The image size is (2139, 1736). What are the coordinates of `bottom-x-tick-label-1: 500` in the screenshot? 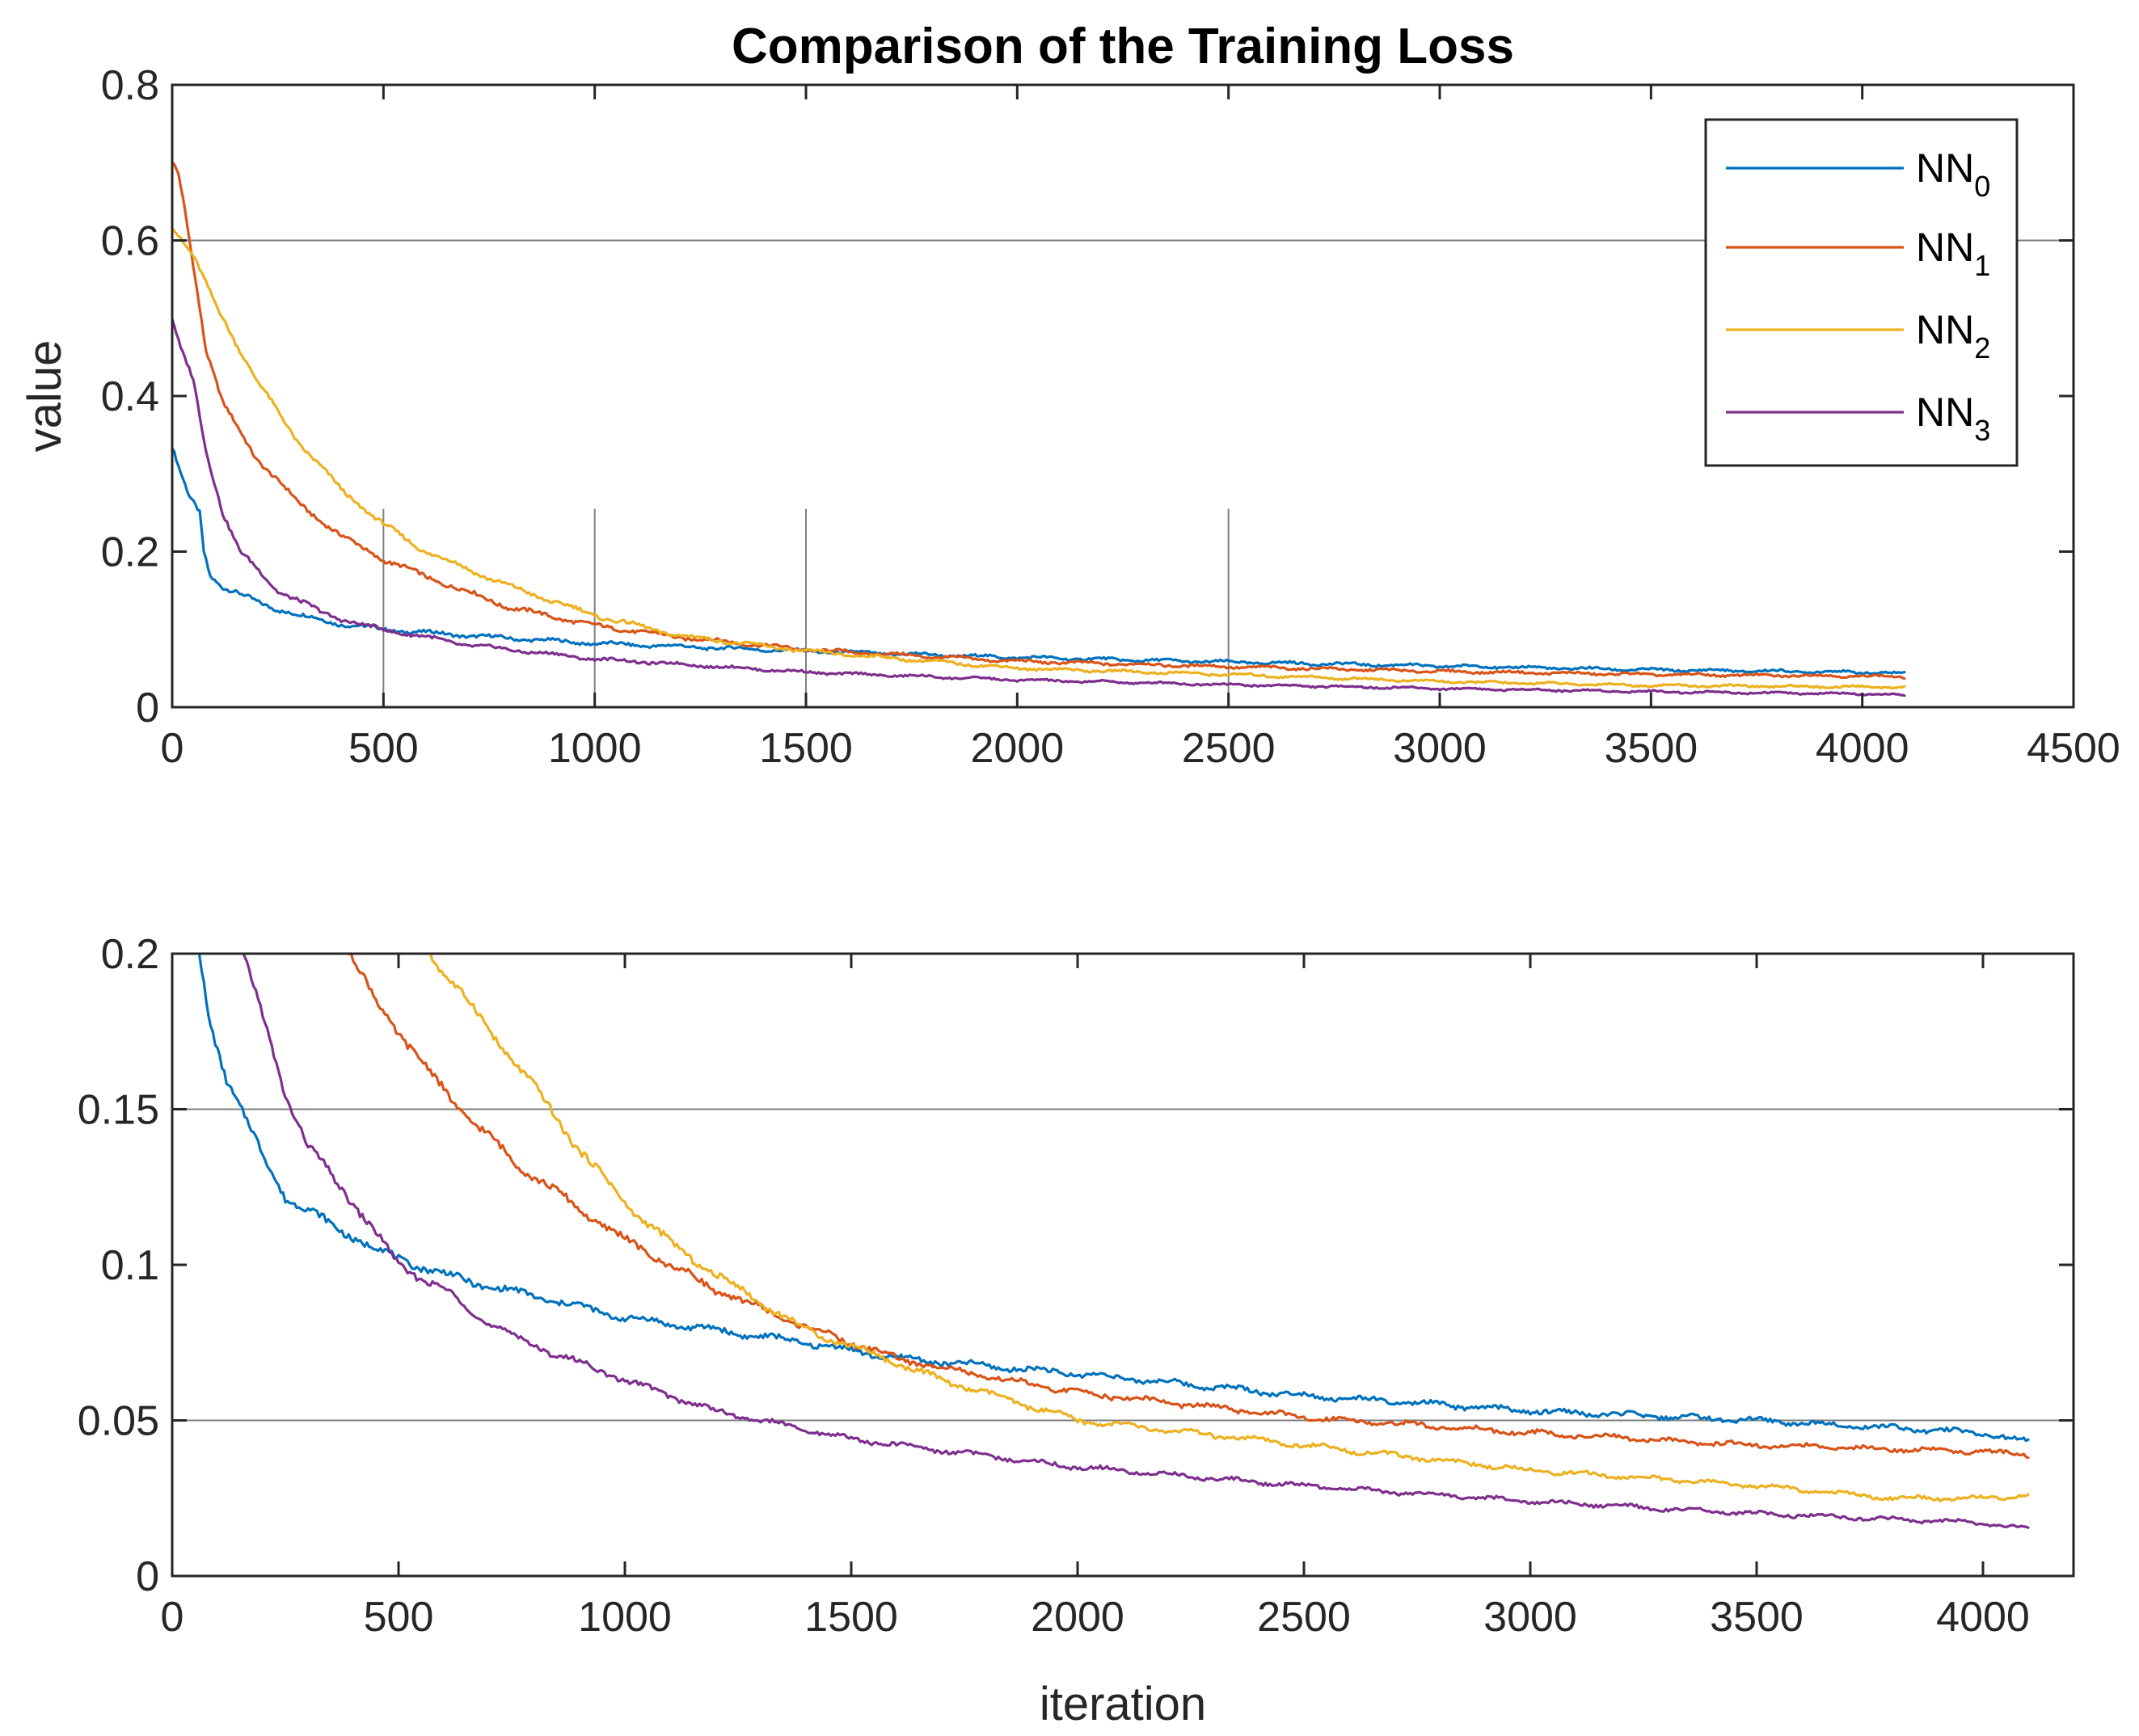 It's located at (399, 1617).